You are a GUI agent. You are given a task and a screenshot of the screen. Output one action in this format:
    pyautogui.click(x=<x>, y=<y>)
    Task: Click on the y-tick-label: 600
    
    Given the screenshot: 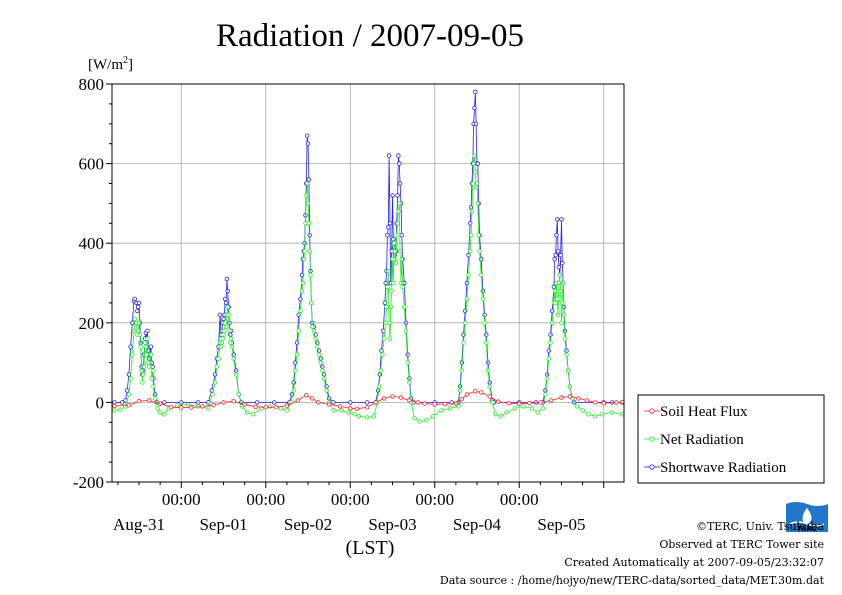 What is the action you would take?
    pyautogui.click(x=92, y=164)
    